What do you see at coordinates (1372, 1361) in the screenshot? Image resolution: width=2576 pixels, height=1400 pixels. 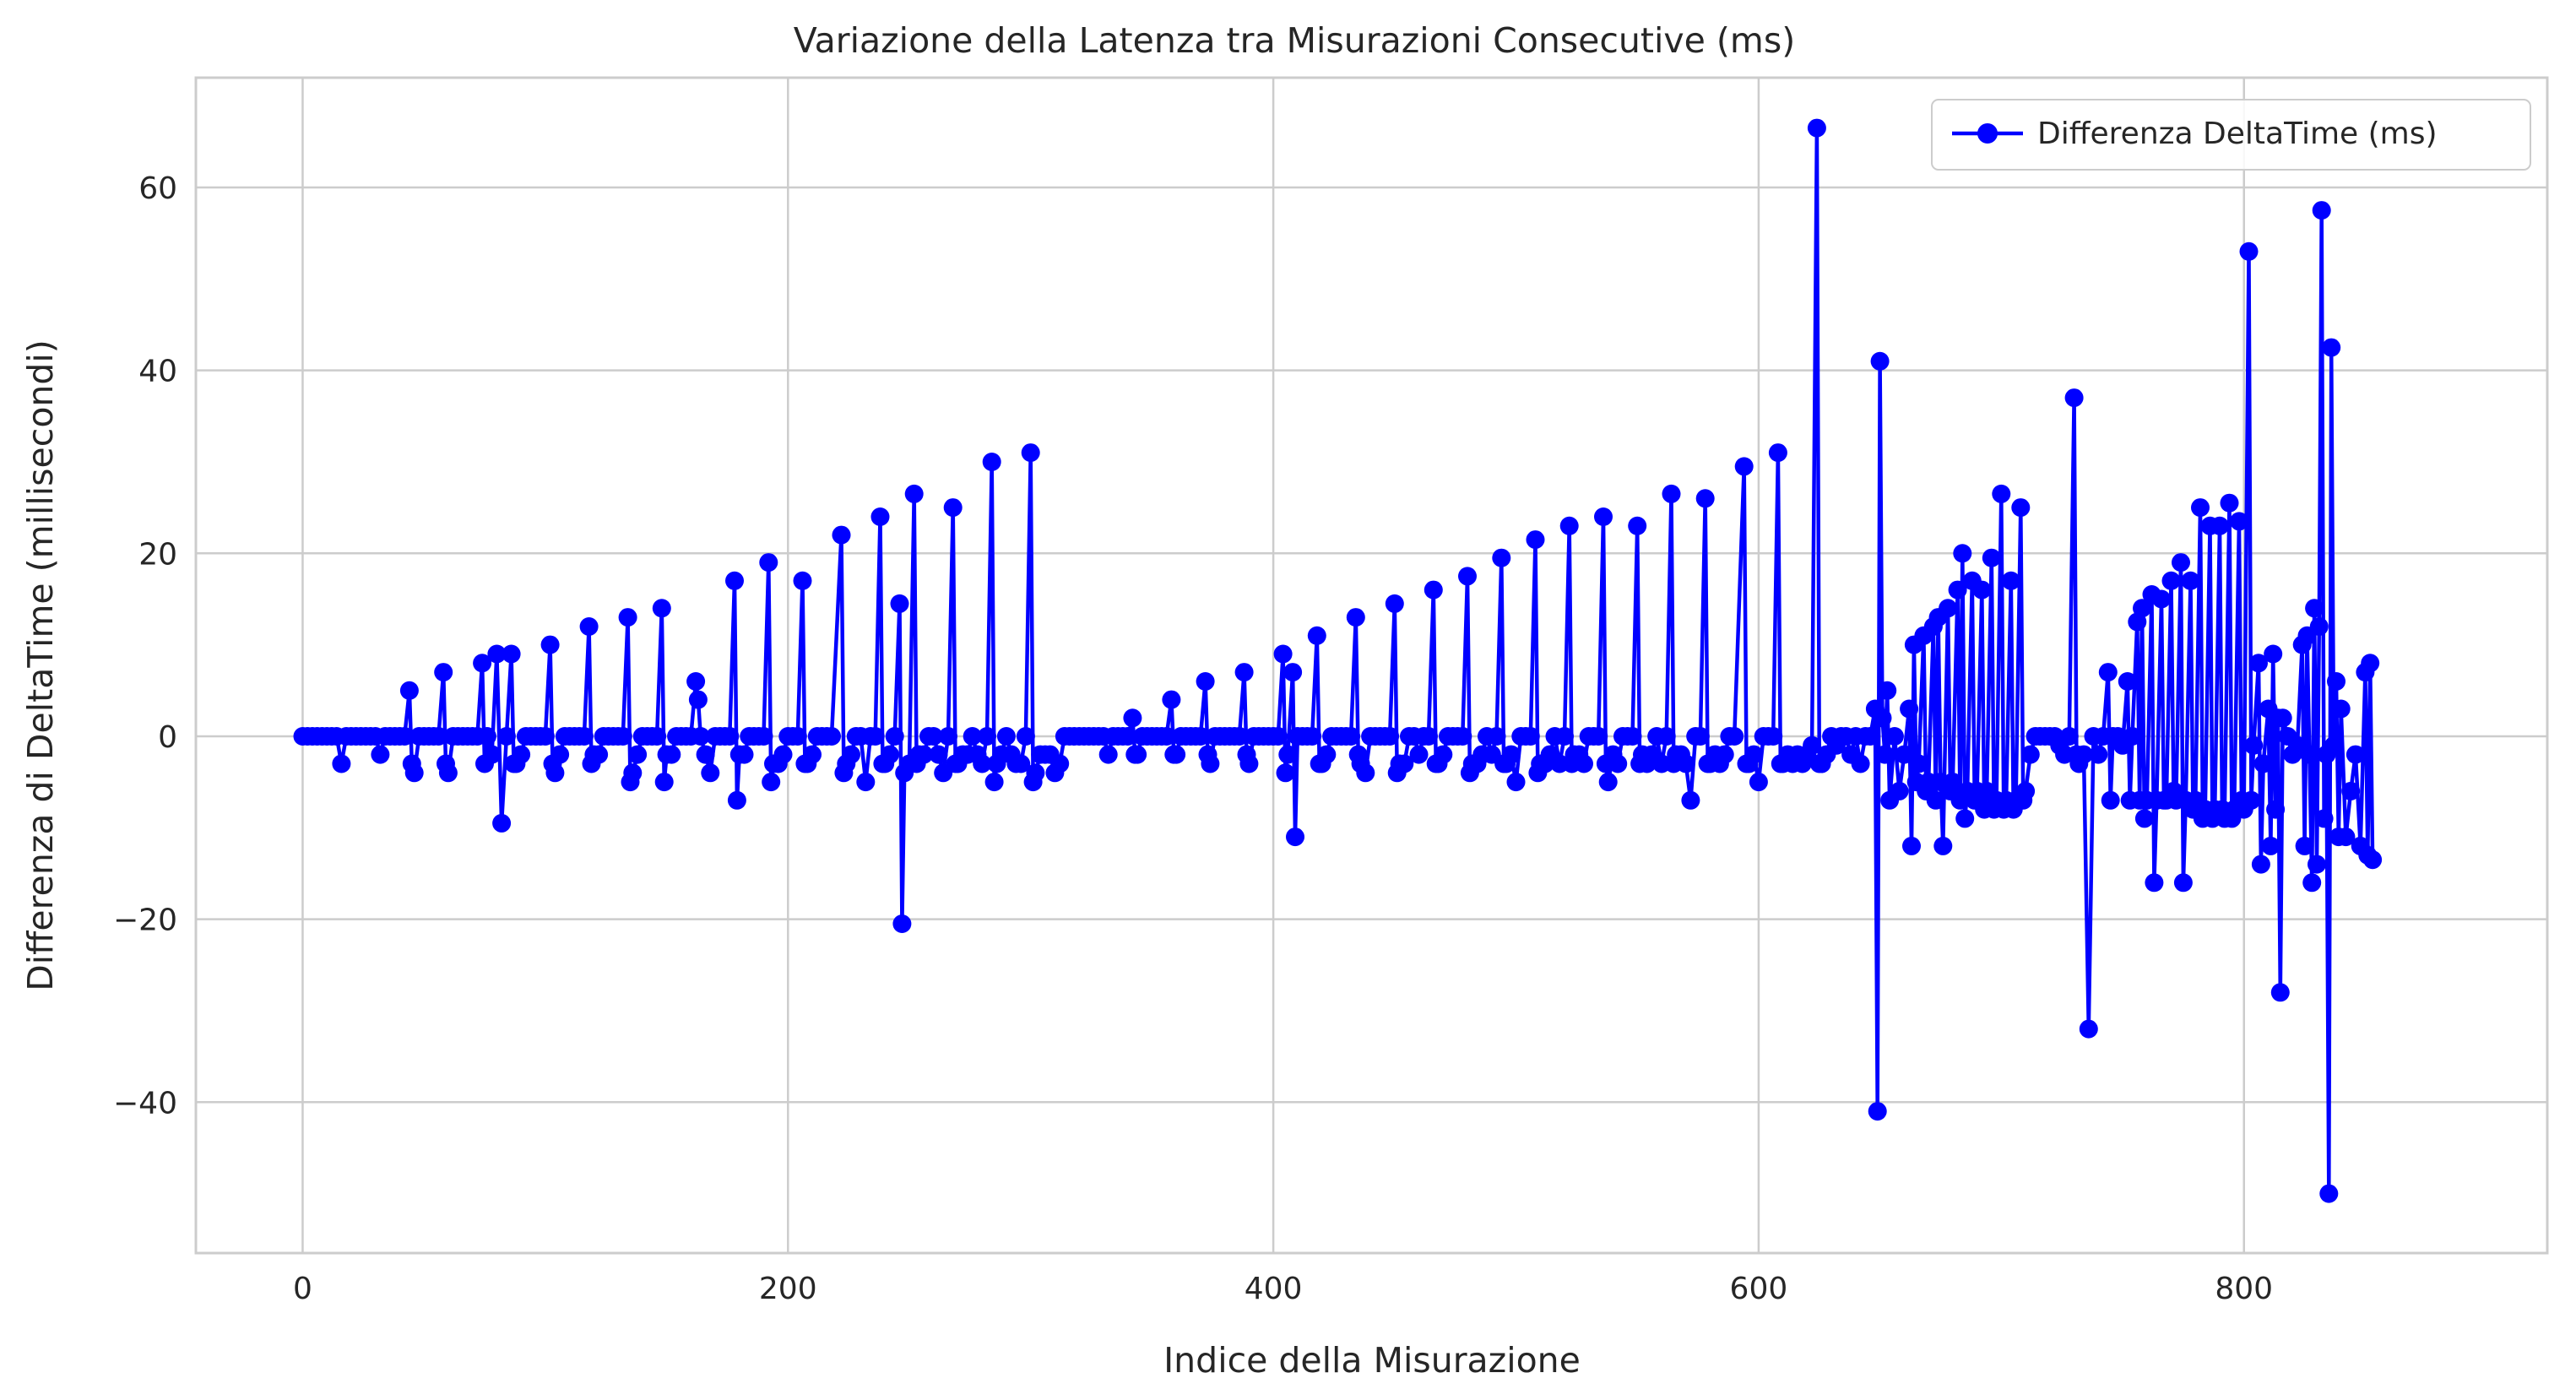 I see `x-axis-label: Indice della Misurazione` at bounding box center [1372, 1361].